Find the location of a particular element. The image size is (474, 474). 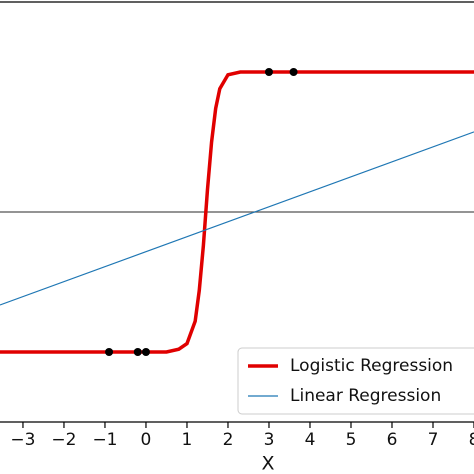

x-tick-label: 7 is located at coordinates (433, 440).